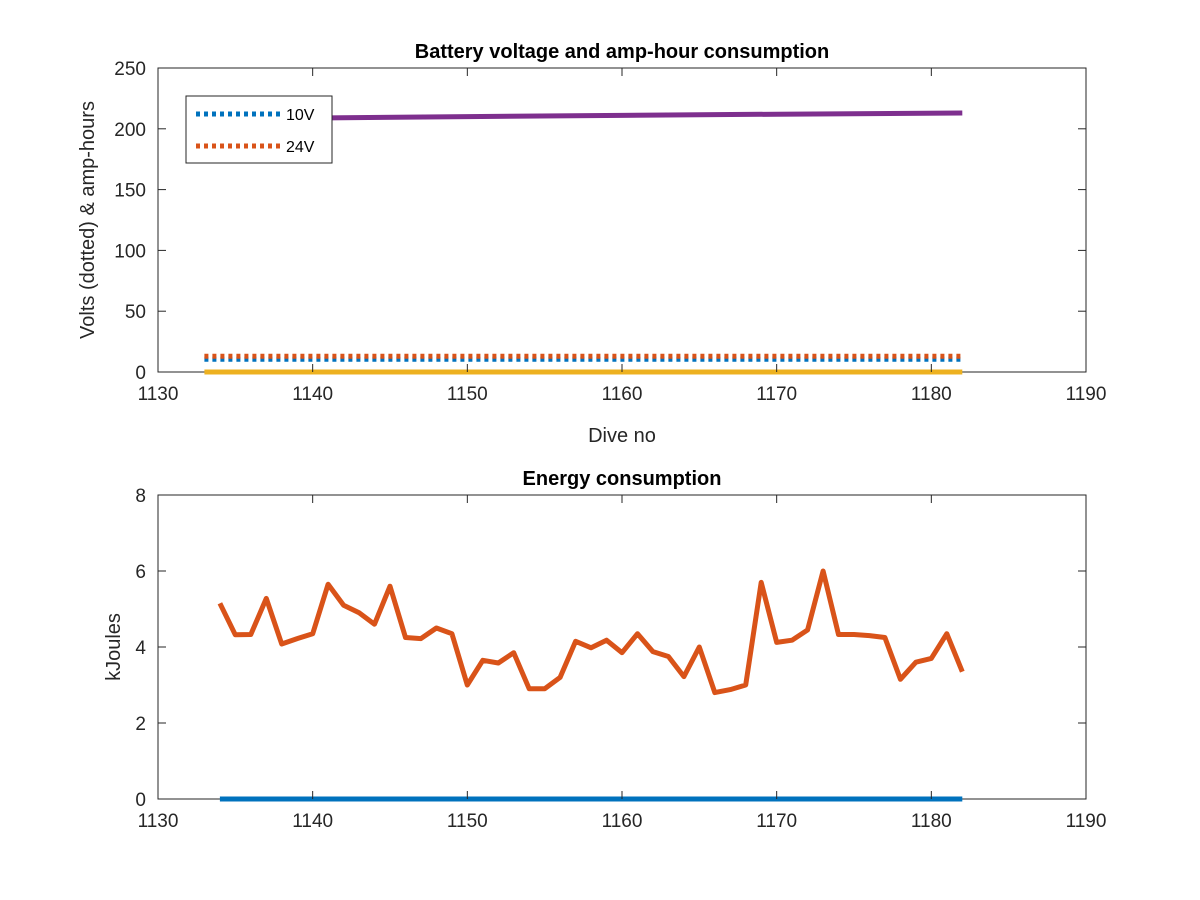 The image size is (1200, 900). Describe the element at coordinates (114, 647) in the screenshot. I see `y-axis-label: kJoules` at that location.